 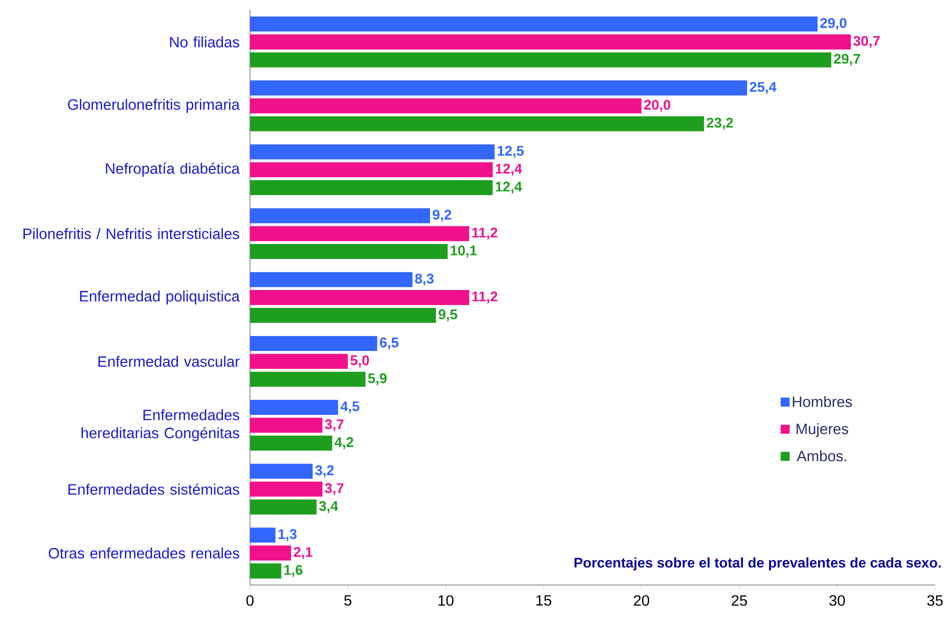 What do you see at coordinates (757, 563) in the screenshot?
I see `annotation: Porcentajes sobre el total de prevalentes de cada sexo.` at bounding box center [757, 563].